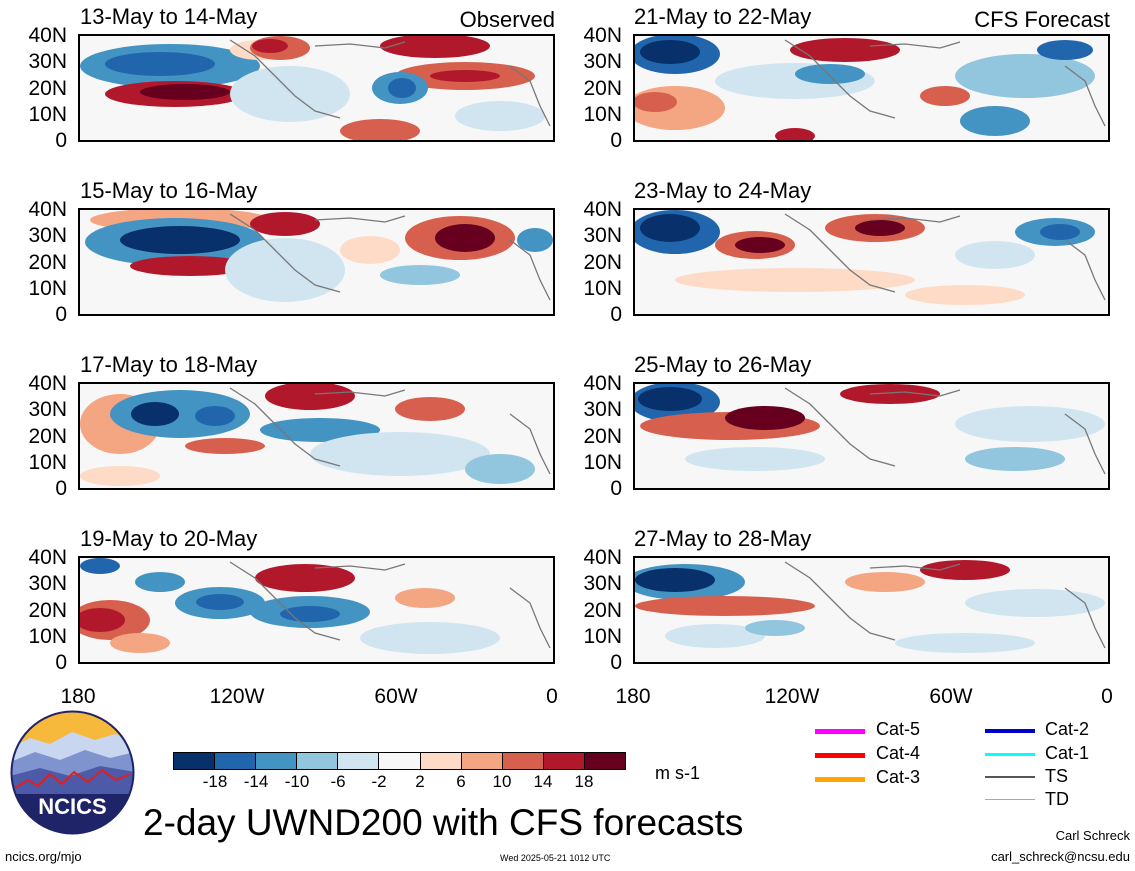 The image size is (1135, 871). What do you see at coordinates (169, 16) in the screenshot?
I see `panel-title-left-1: 13-May to 14-May` at bounding box center [169, 16].